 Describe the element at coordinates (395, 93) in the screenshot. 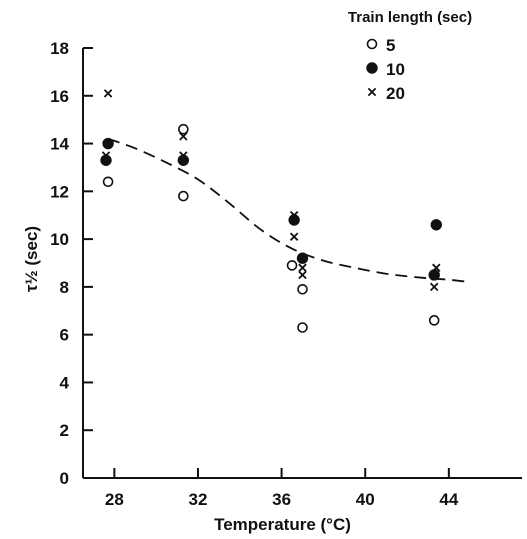

I see `legend-label-20: 20` at that location.